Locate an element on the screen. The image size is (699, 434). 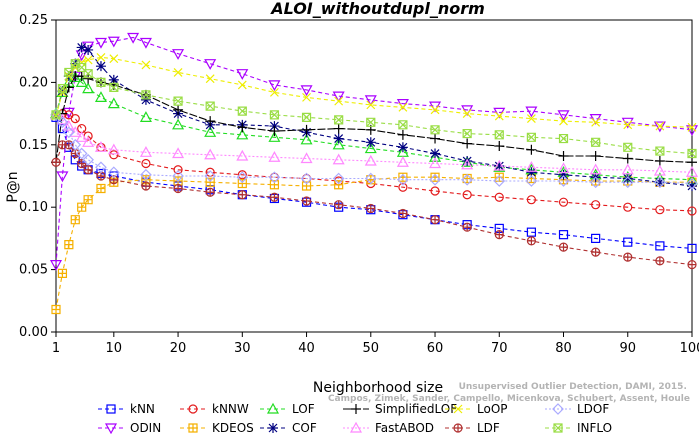
x-axis-title: Neighborhood size is located at coordinates (378, 388).